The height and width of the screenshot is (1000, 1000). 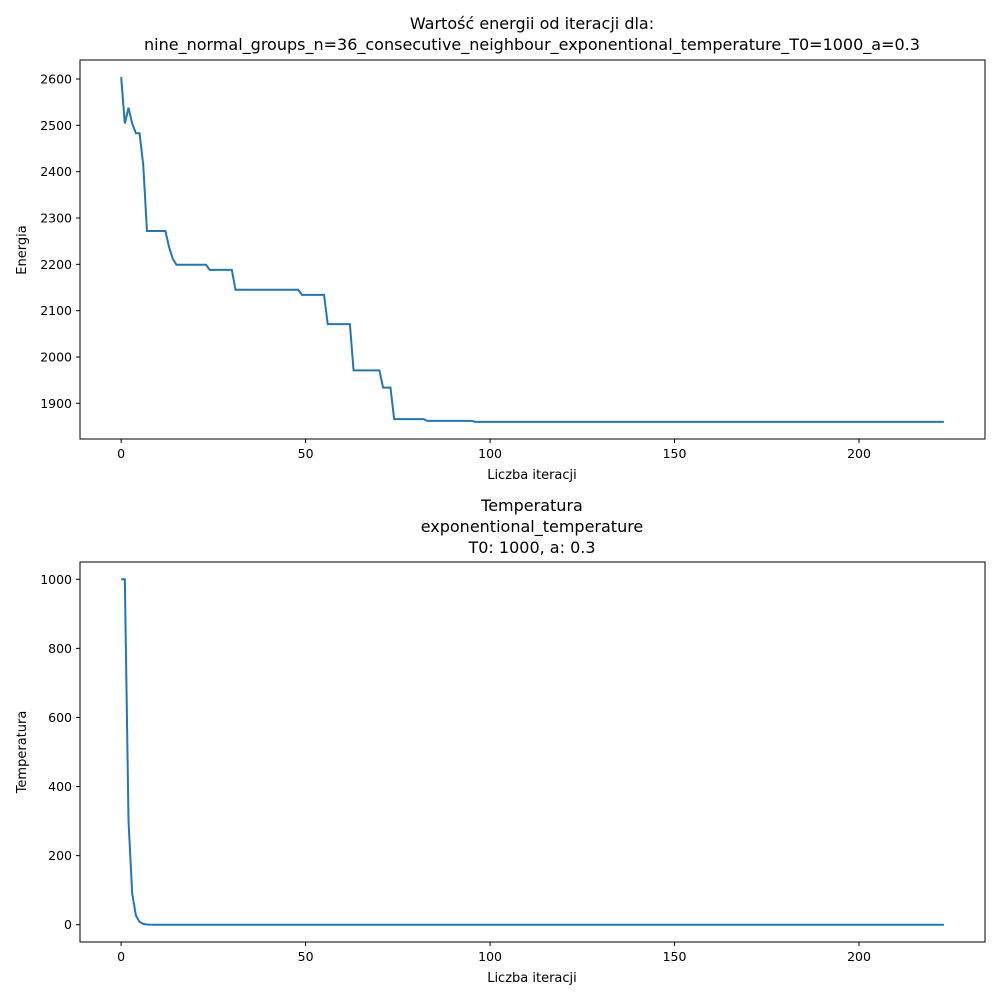 What do you see at coordinates (532, 527) in the screenshot?
I see `temperature-chart-title-line-2: exponentional_temperature` at bounding box center [532, 527].